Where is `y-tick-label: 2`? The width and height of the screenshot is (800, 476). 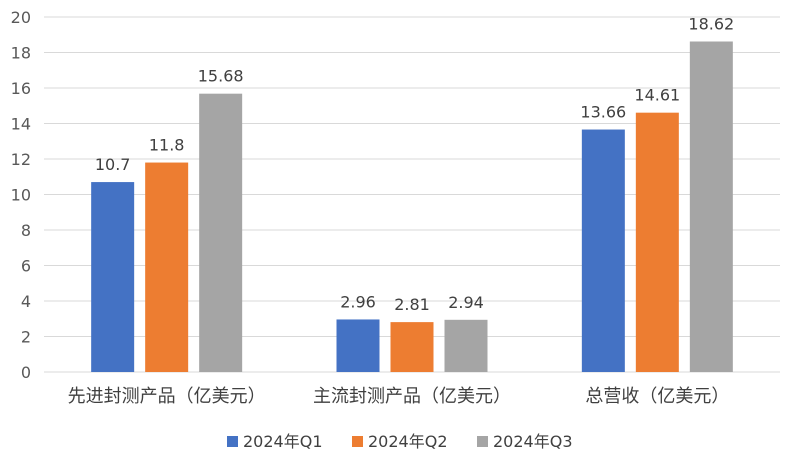 y-tick-label: 2 is located at coordinates (26, 337).